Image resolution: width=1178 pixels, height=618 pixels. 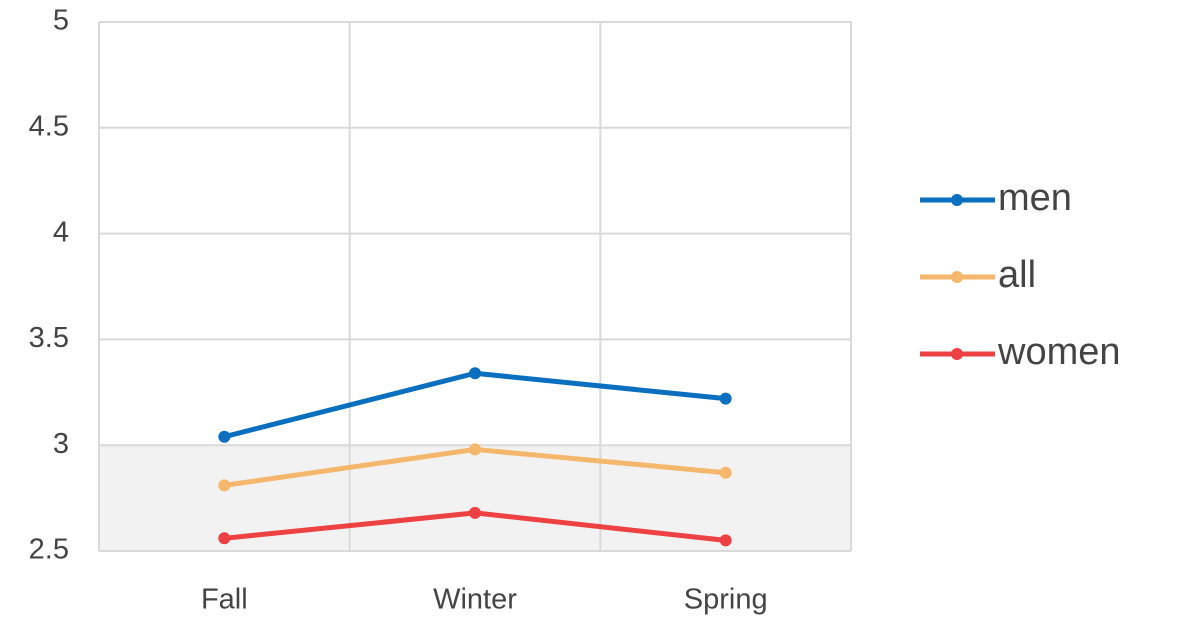 I want to click on legend-label: men, so click(x=1035, y=198).